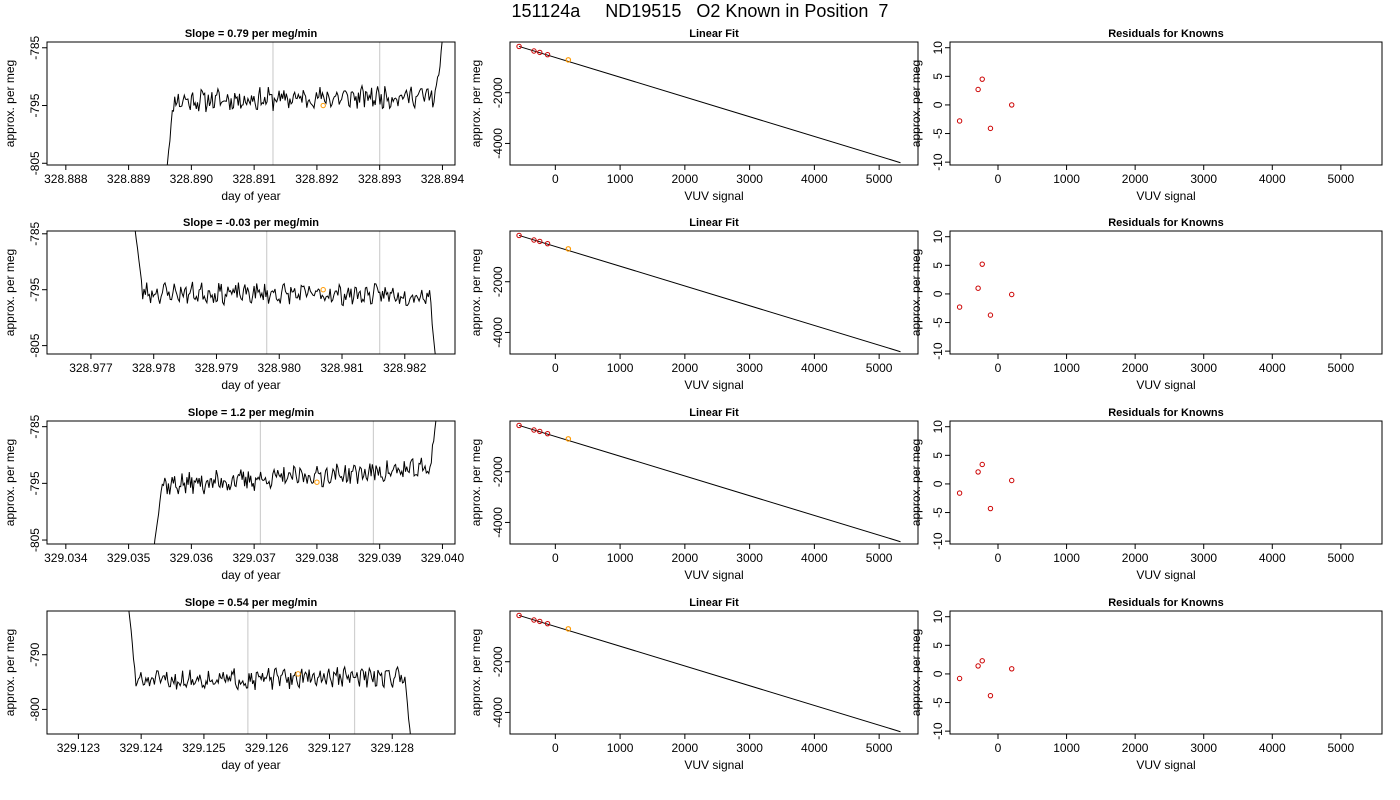 This screenshot has height=800, width=1400. Describe the element at coordinates (700, 11) in the screenshot. I see `page-title: 151124a ND19515 O2 Known in Position 7` at that location.